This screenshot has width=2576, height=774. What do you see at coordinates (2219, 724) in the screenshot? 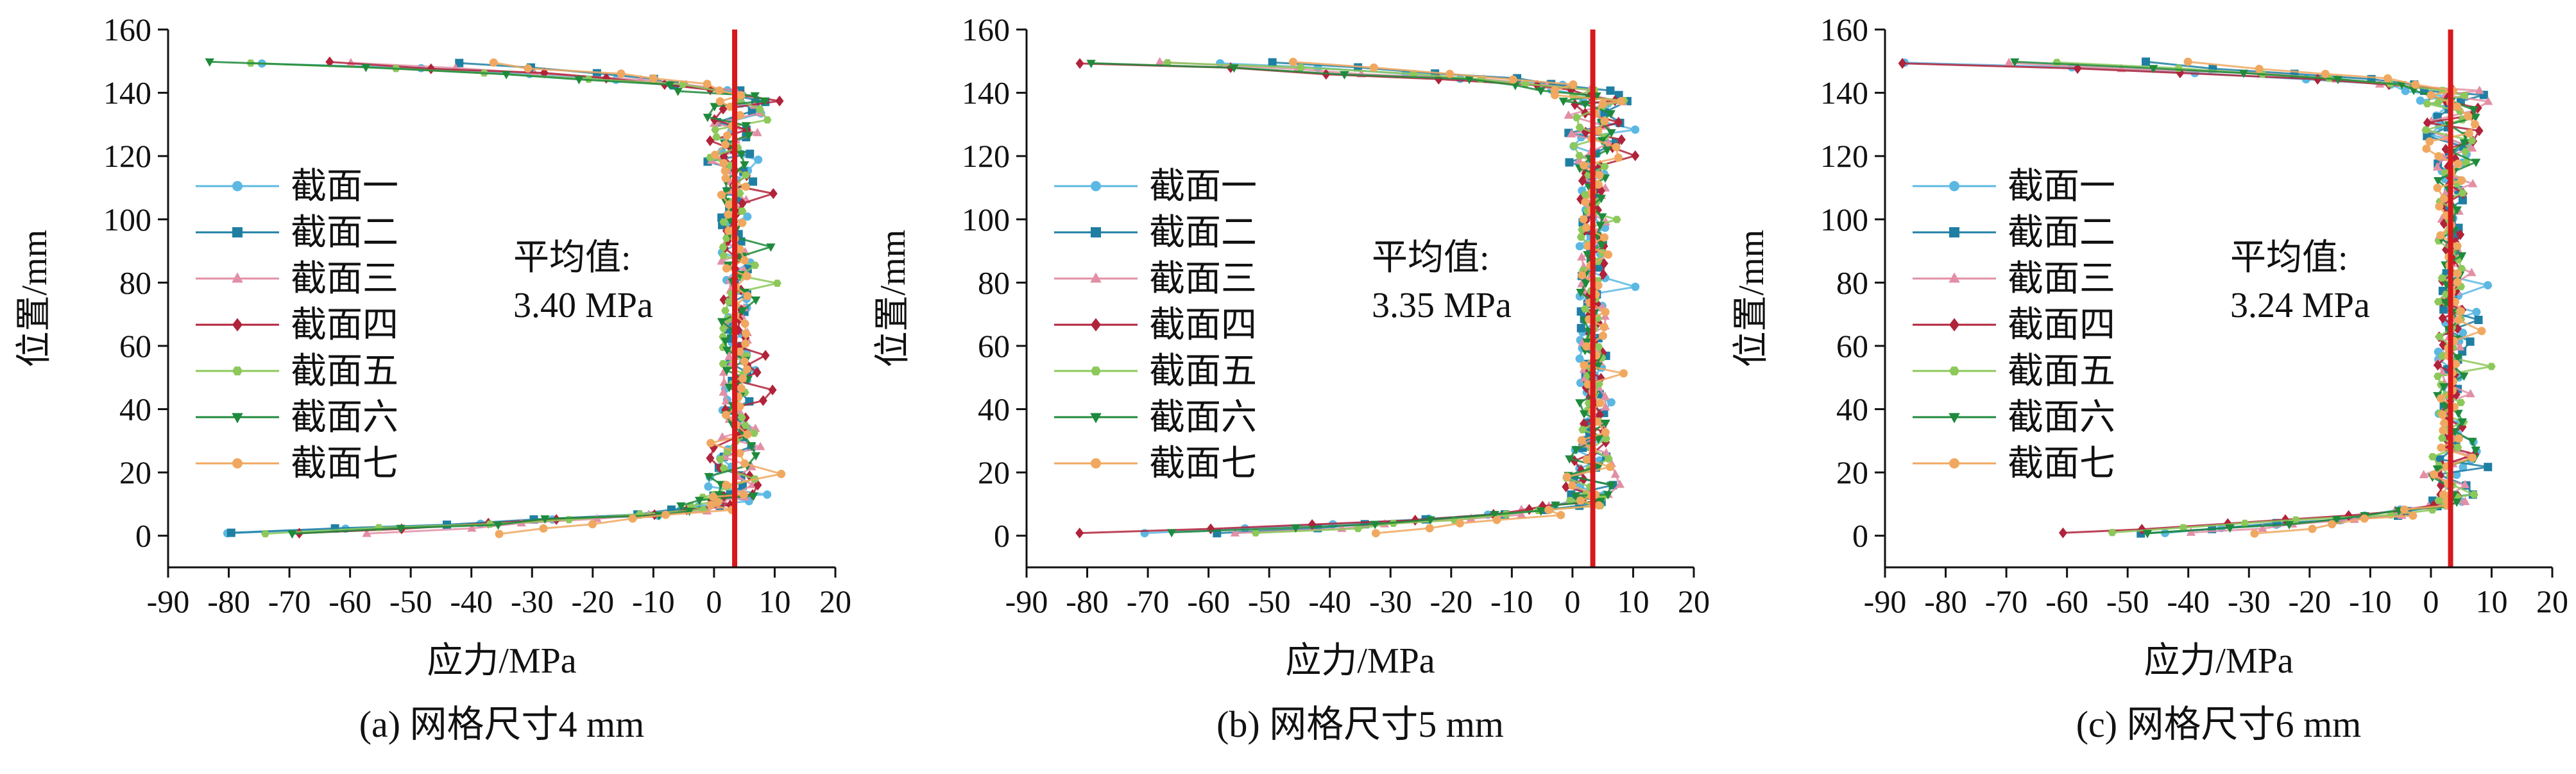
I see `panel-caption: (c) 网格尺寸6 mm` at bounding box center [2219, 724].